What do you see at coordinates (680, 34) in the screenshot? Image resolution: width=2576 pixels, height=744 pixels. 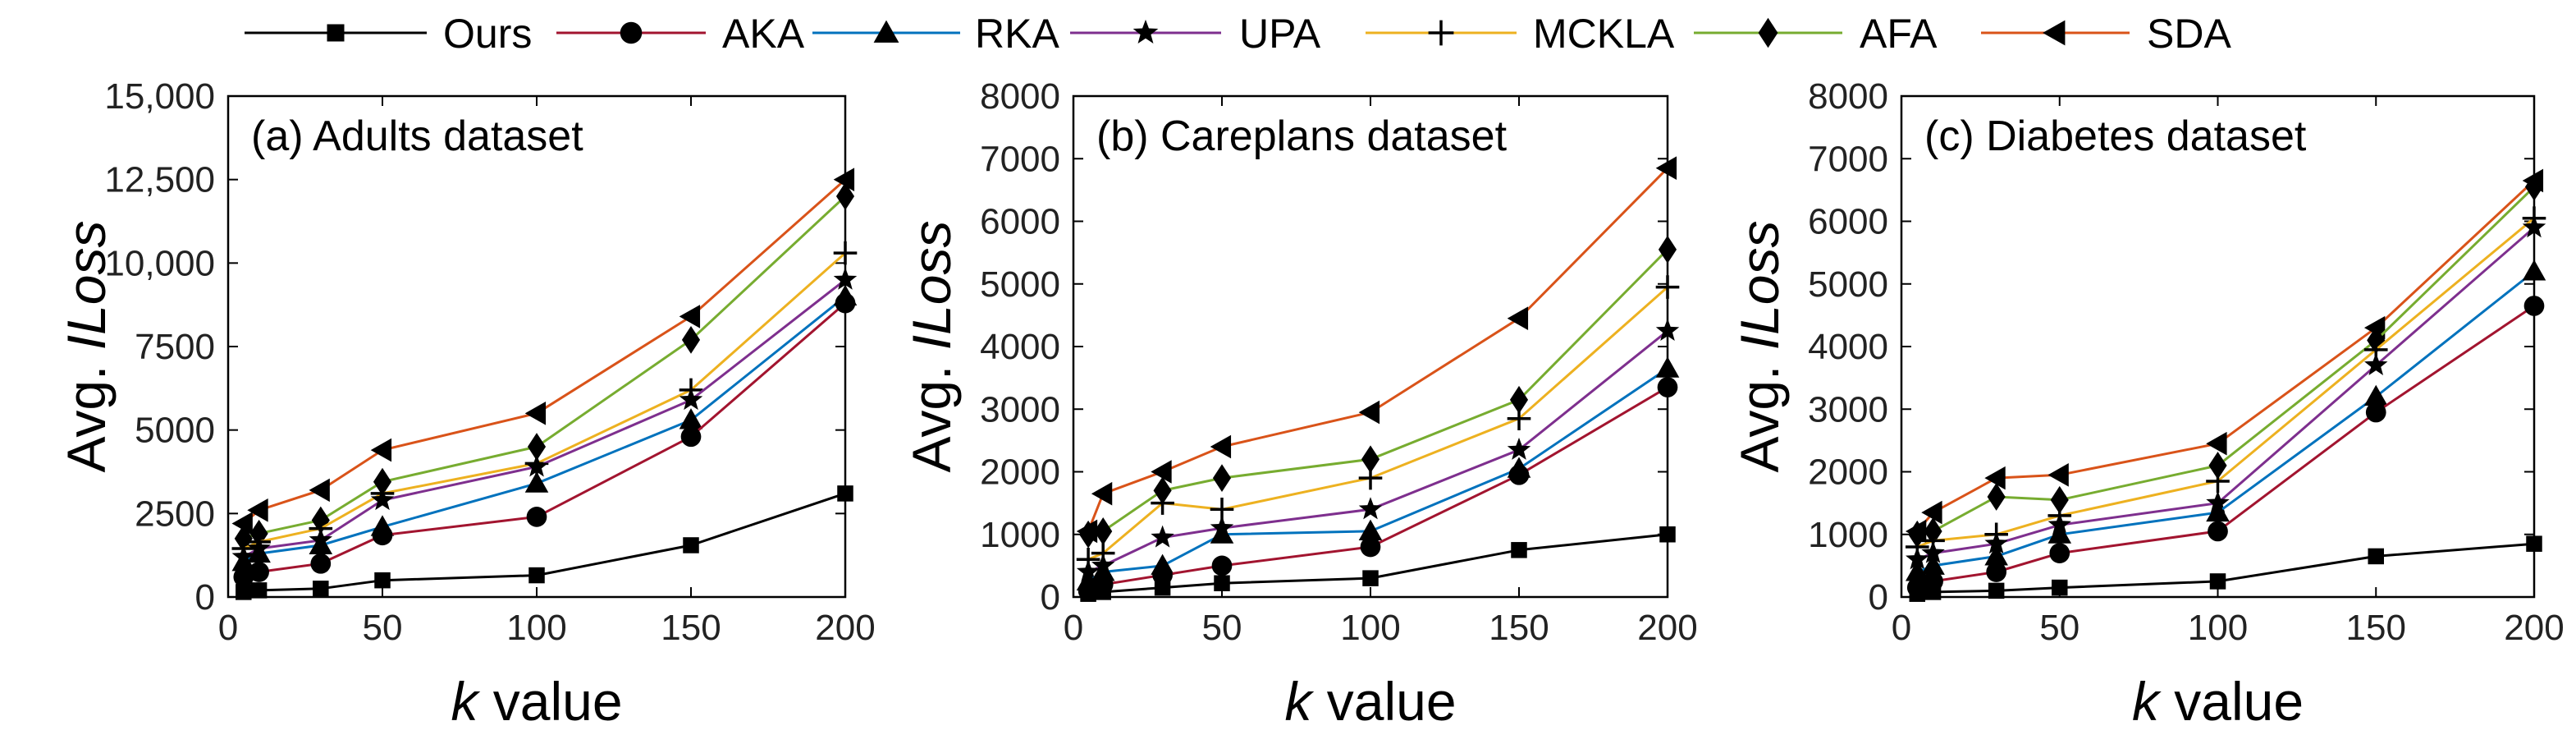 I see `legend-entry-aka: AKA` at bounding box center [680, 34].